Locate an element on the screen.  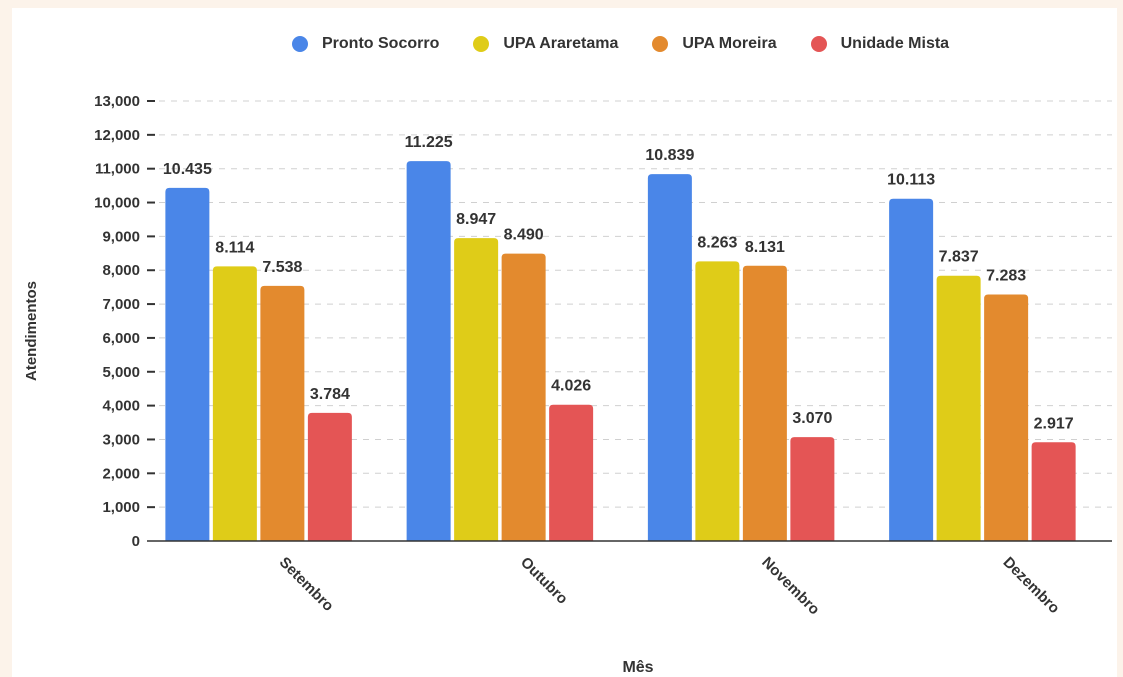
x-axis-ticks: Setembro Outubro Novembro Dezembro is located at coordinates (669, 586).